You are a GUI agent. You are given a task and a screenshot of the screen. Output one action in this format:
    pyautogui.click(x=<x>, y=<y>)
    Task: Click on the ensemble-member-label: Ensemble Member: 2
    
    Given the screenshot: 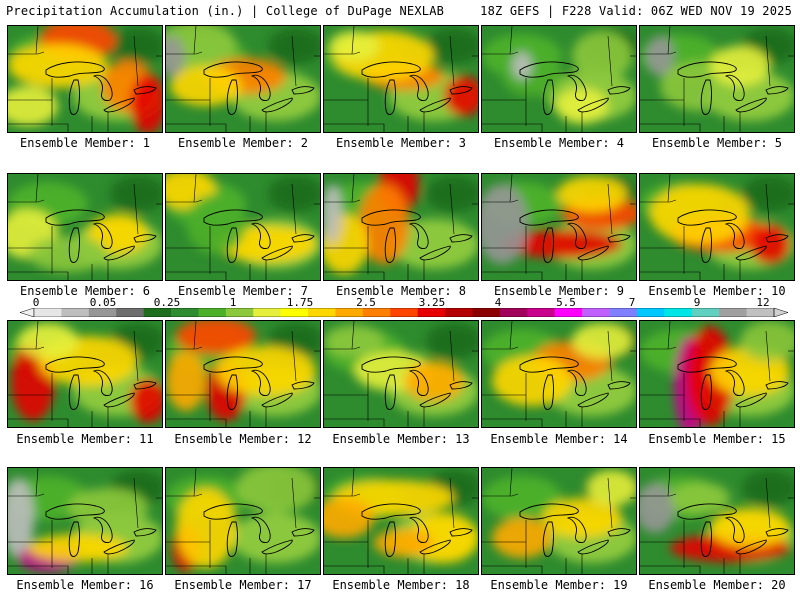 What is the action you would take?
    pyautogui.click(x=243, y=143)
    